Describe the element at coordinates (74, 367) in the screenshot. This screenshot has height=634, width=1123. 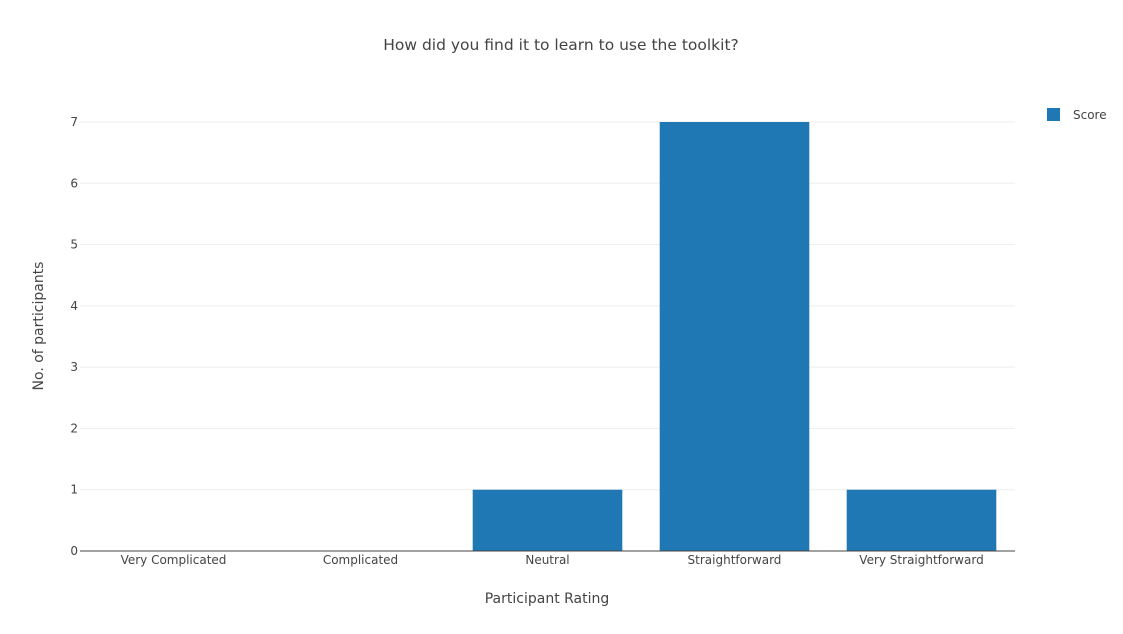
I see `y-tick-label-3: 3` at that location.